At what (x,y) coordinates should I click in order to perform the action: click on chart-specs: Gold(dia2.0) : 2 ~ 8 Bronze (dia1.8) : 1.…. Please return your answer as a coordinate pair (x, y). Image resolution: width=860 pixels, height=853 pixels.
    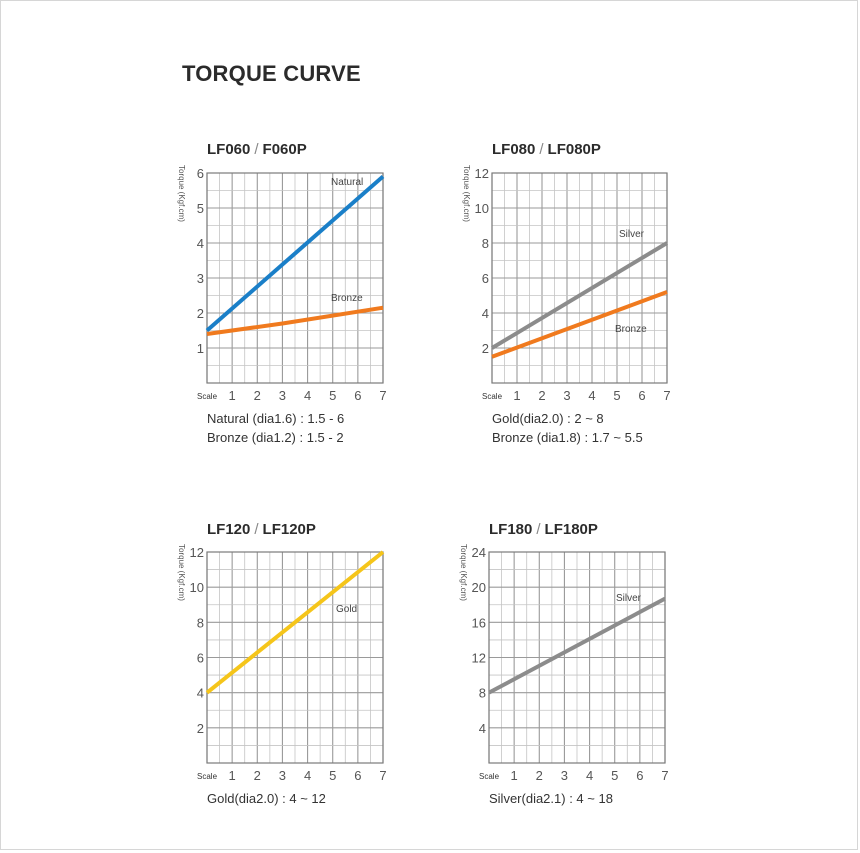
    Looking at the image, I should click on (567, 428).